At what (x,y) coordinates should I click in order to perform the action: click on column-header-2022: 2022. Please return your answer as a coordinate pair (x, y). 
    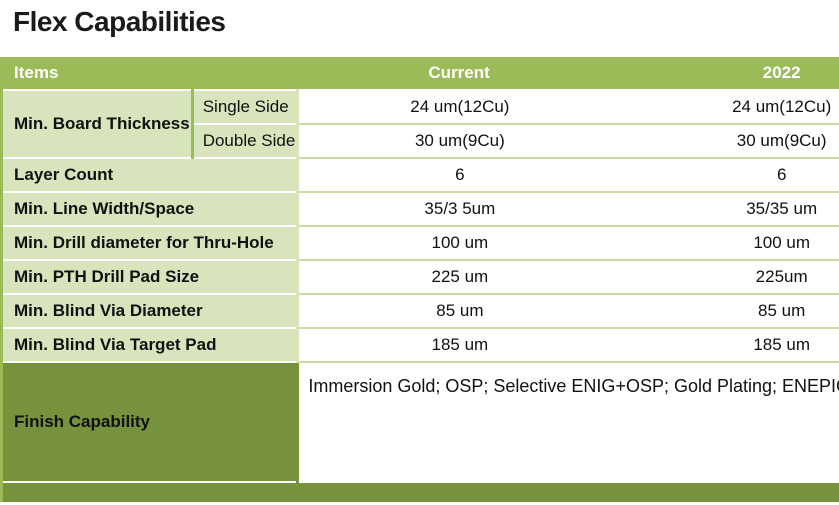
    Looking at the image, I should click on (729, 74).